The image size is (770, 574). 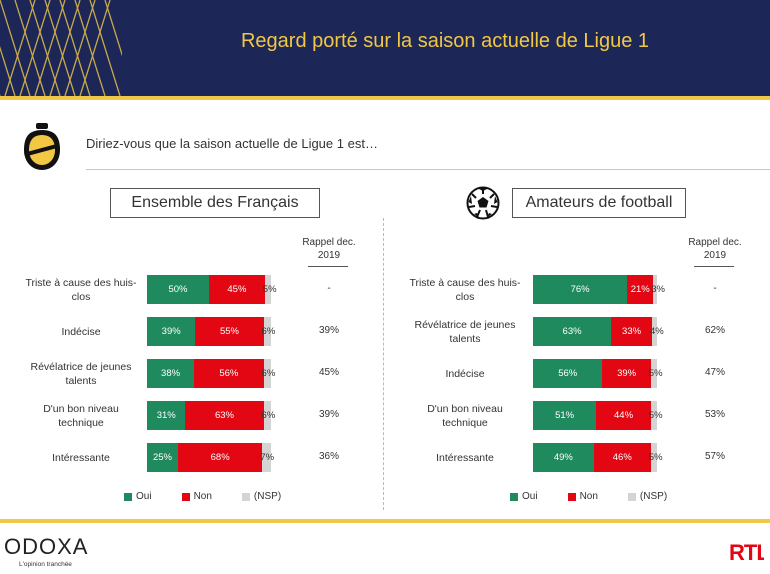 I want to click on data-label: 31%, so click(x=166, y=415).